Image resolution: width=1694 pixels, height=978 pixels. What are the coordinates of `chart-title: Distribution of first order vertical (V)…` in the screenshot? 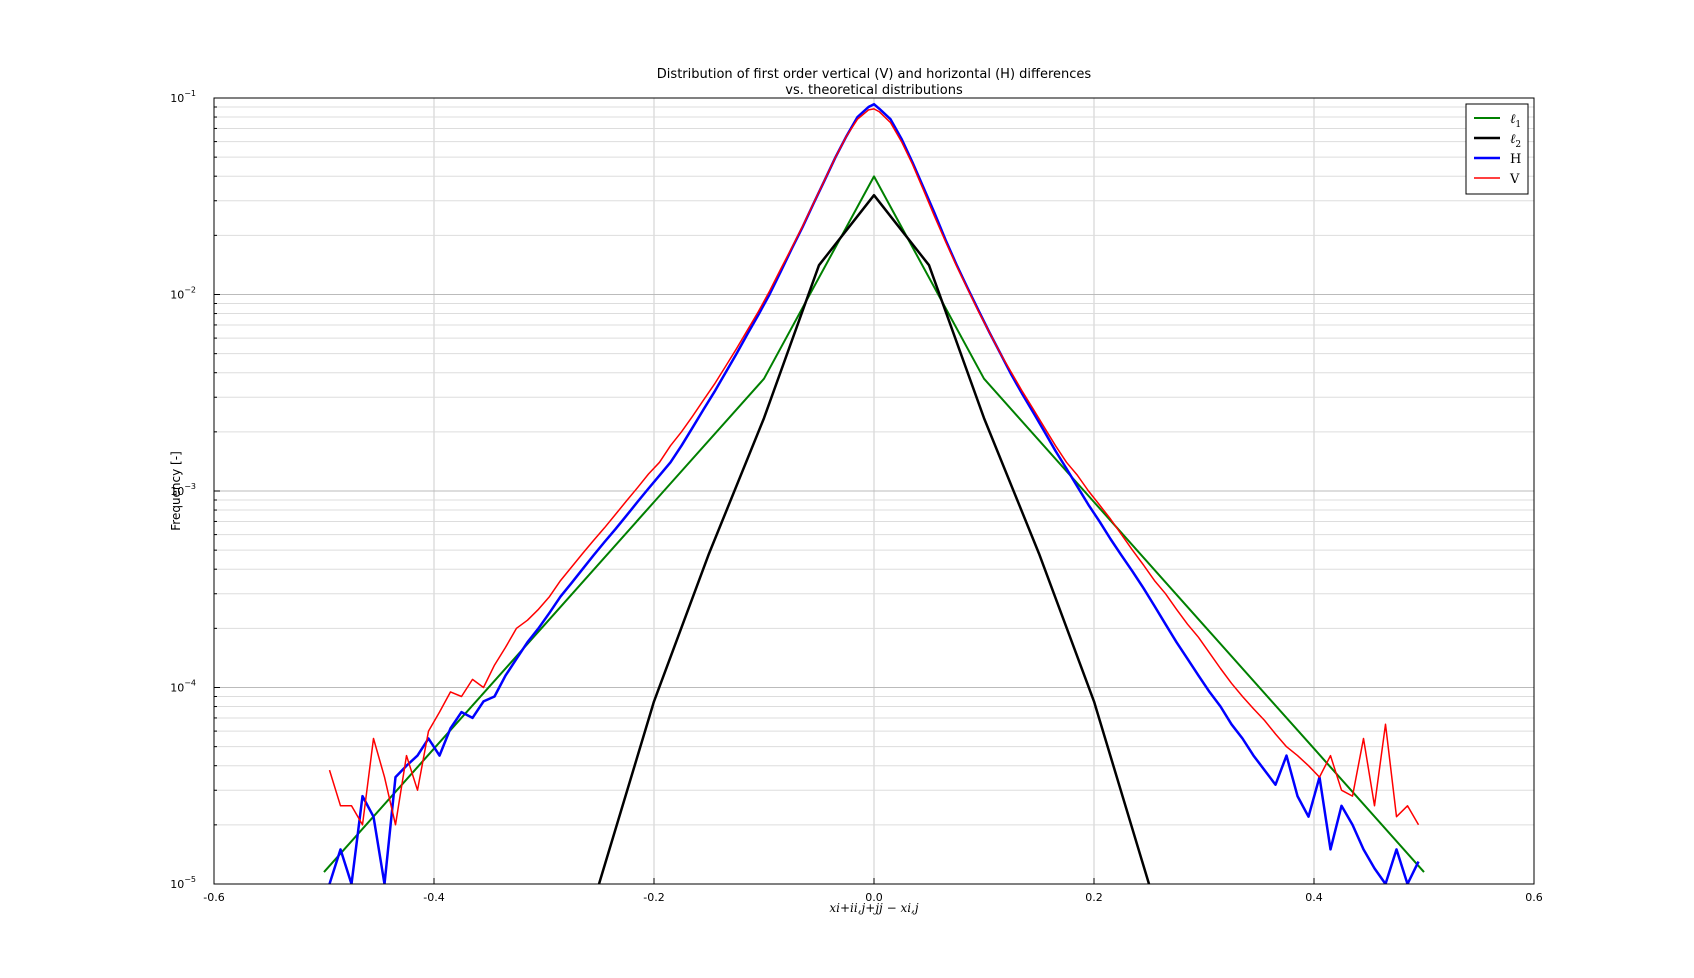 It's located at (874, 74).